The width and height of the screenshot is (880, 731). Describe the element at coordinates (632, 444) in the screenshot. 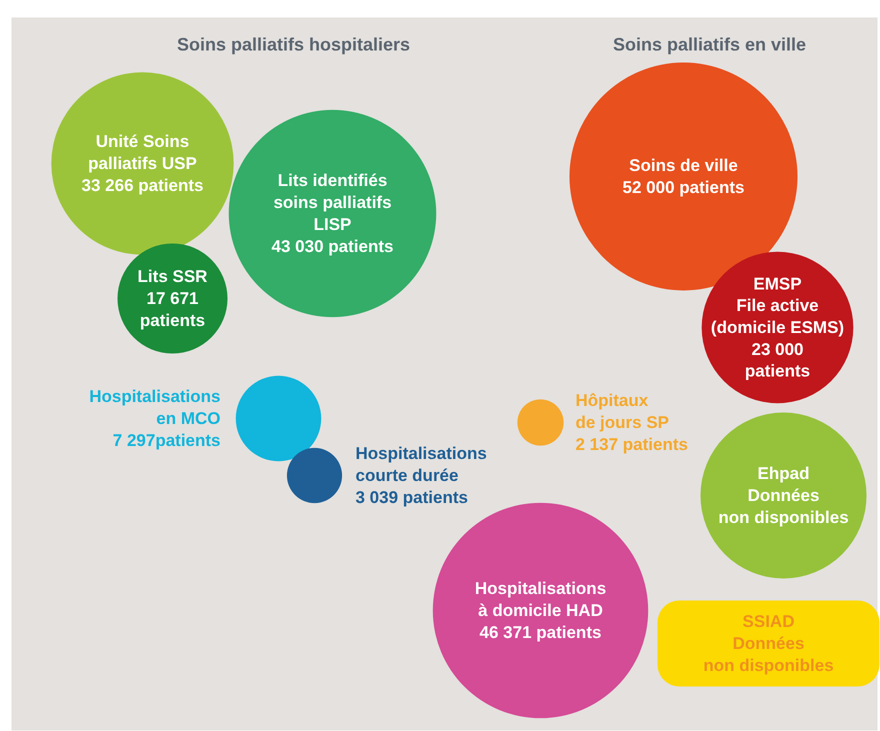

I see `data-label: 2 137 patients` at that location.